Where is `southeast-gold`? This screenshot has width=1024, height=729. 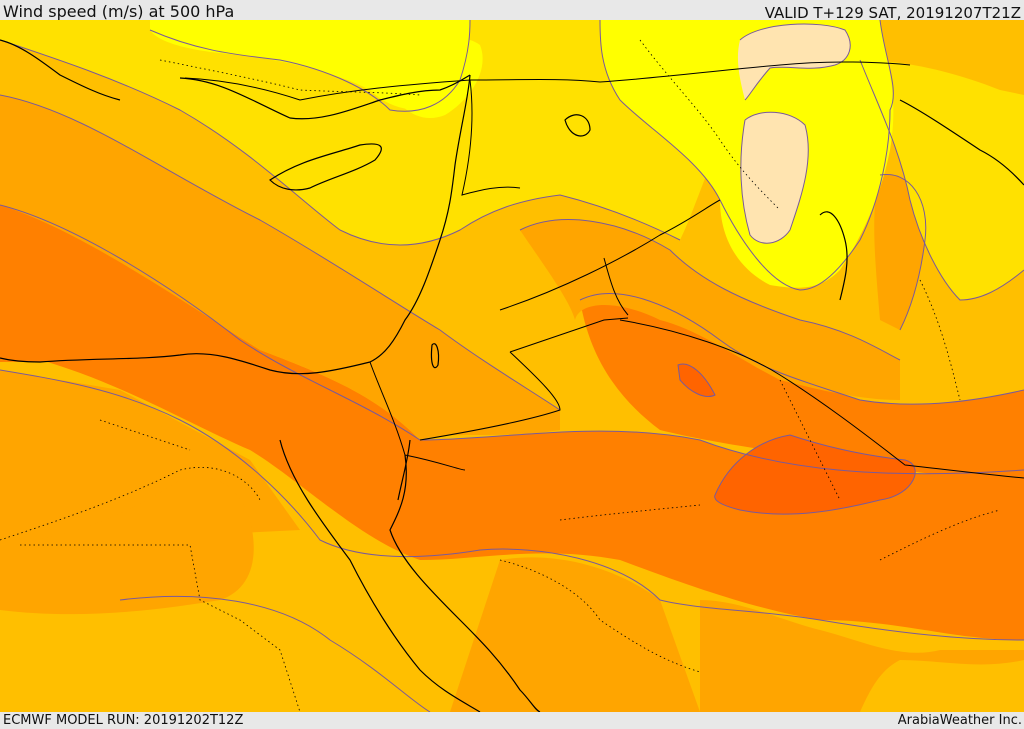 southeast-gold is located at coordinates (942, 686).